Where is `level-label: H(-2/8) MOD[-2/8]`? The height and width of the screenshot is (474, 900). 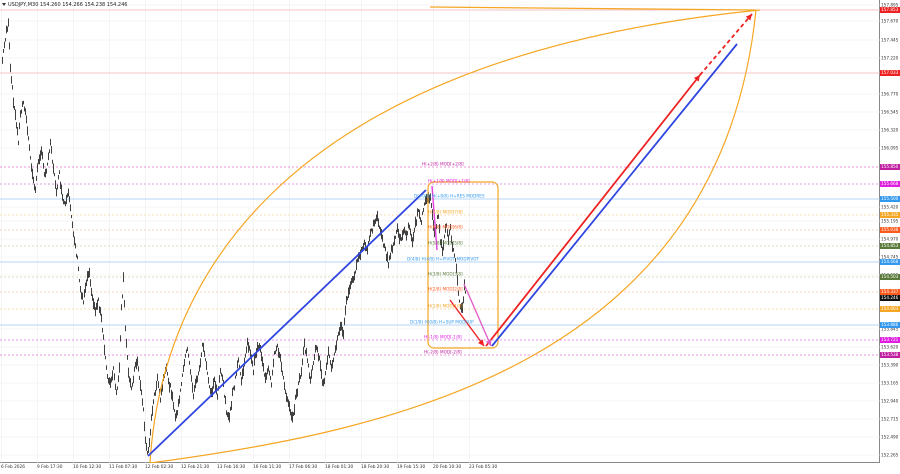
level-label: H(-2/8) MOD[-2/8] is located at coordinates (443, 352).